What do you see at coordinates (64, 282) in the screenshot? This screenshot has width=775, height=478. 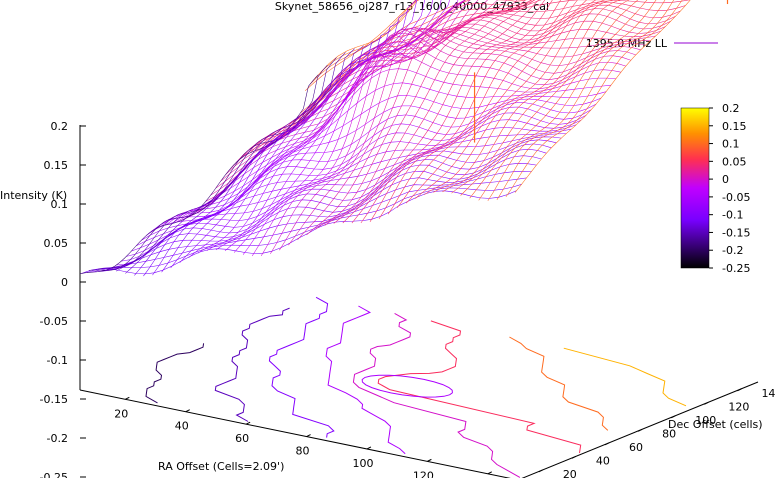 I see `z-tick-label: 0` at bounding box center [64, 282].